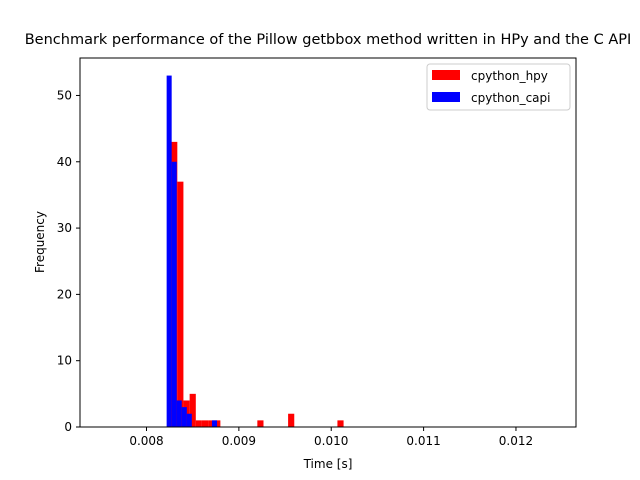 The image size is (640, 480). I want to click on y-tick-label-0: 0, so click(68, 427).